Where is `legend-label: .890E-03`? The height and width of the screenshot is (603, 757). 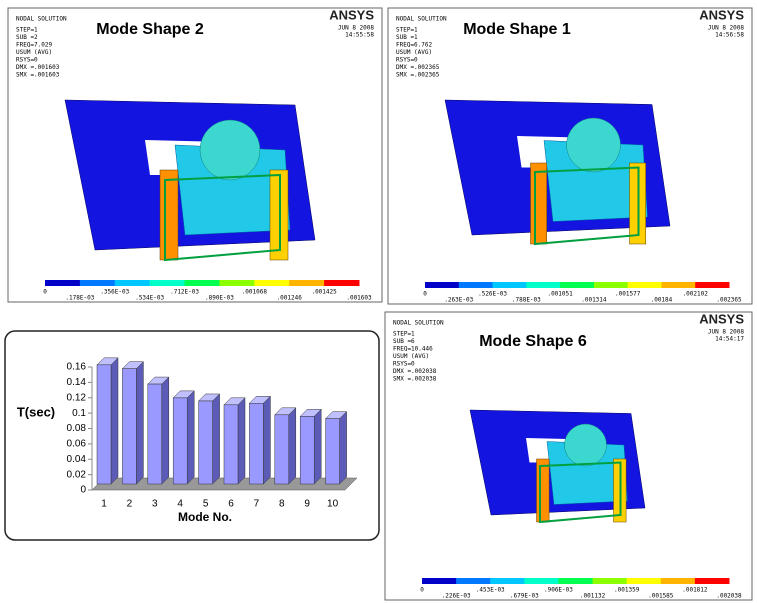 legend-label: .890E-03 is located at coordinates (219, 298).